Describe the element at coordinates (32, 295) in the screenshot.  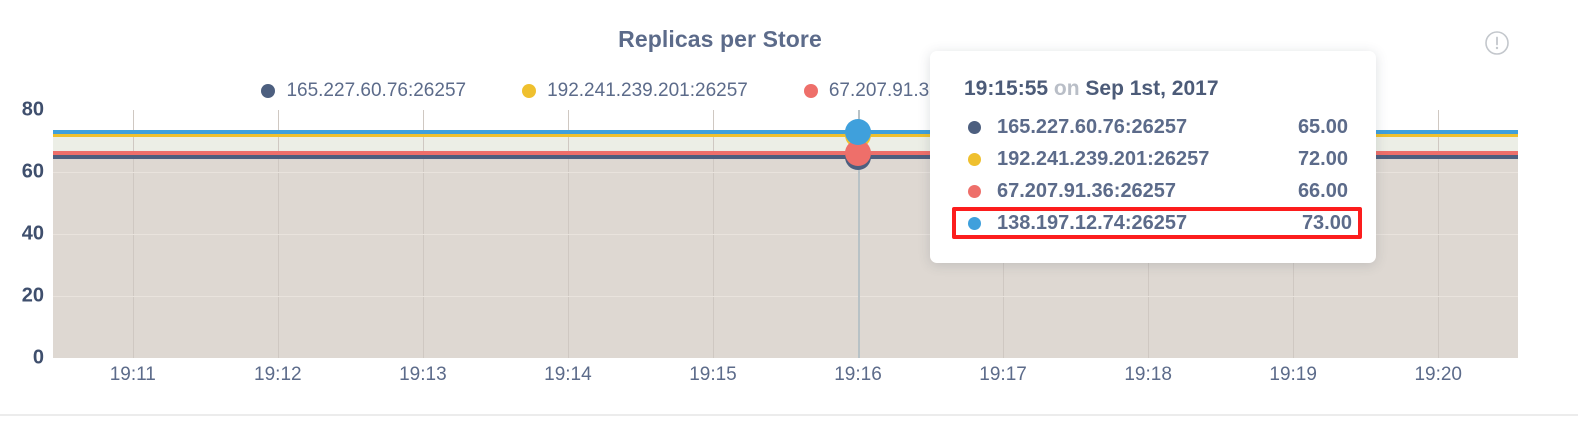
I see `y-axis-tick-label: 20` at that location.